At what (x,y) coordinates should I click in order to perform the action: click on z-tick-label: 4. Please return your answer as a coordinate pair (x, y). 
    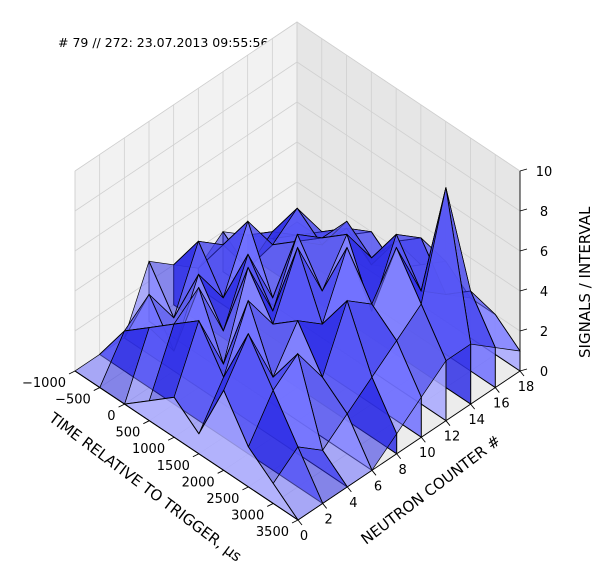
    Looking at the image, I should click on (544, 292).